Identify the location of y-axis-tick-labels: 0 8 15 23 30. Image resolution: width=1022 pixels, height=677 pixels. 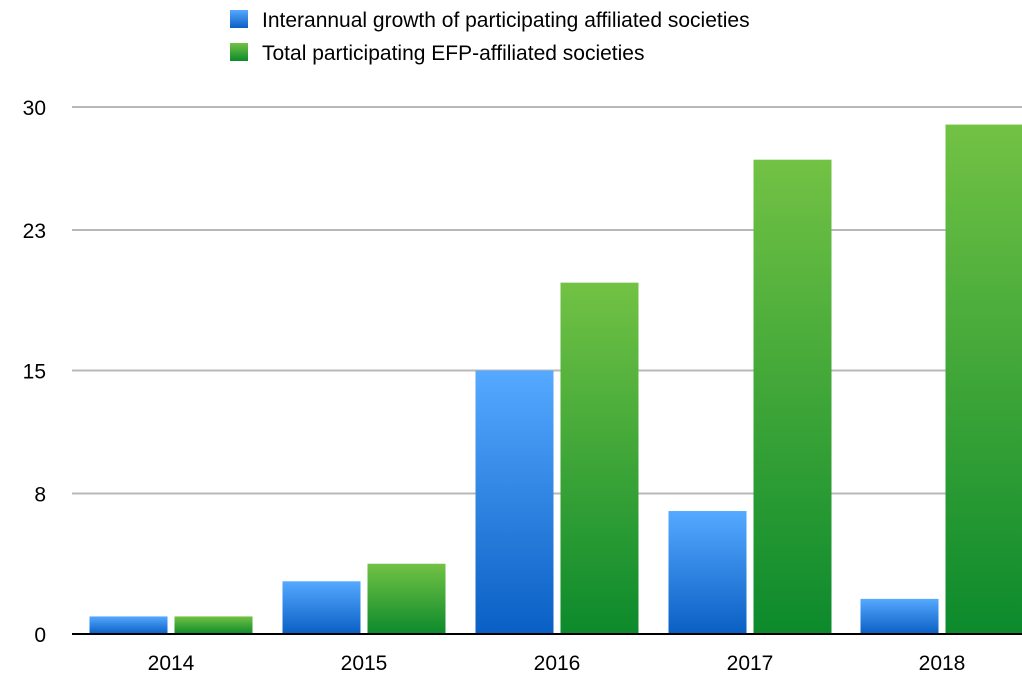
(34, 372).